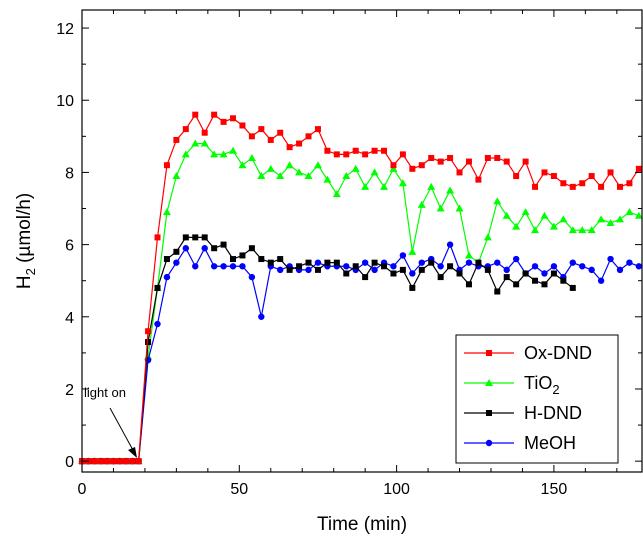 The image size is (643, 536). I want to click on legend-marker-ox-dnd, so click(489, 353).